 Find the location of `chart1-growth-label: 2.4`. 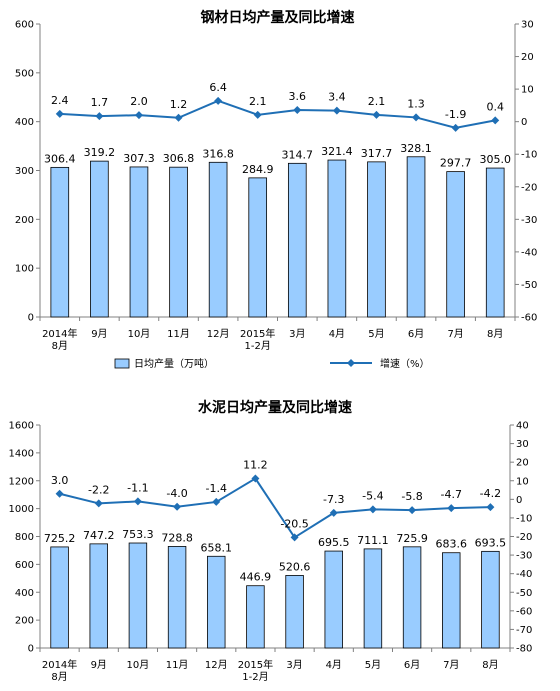

chart1-growth-label: 2.4 is located at coordinates (60, 100).